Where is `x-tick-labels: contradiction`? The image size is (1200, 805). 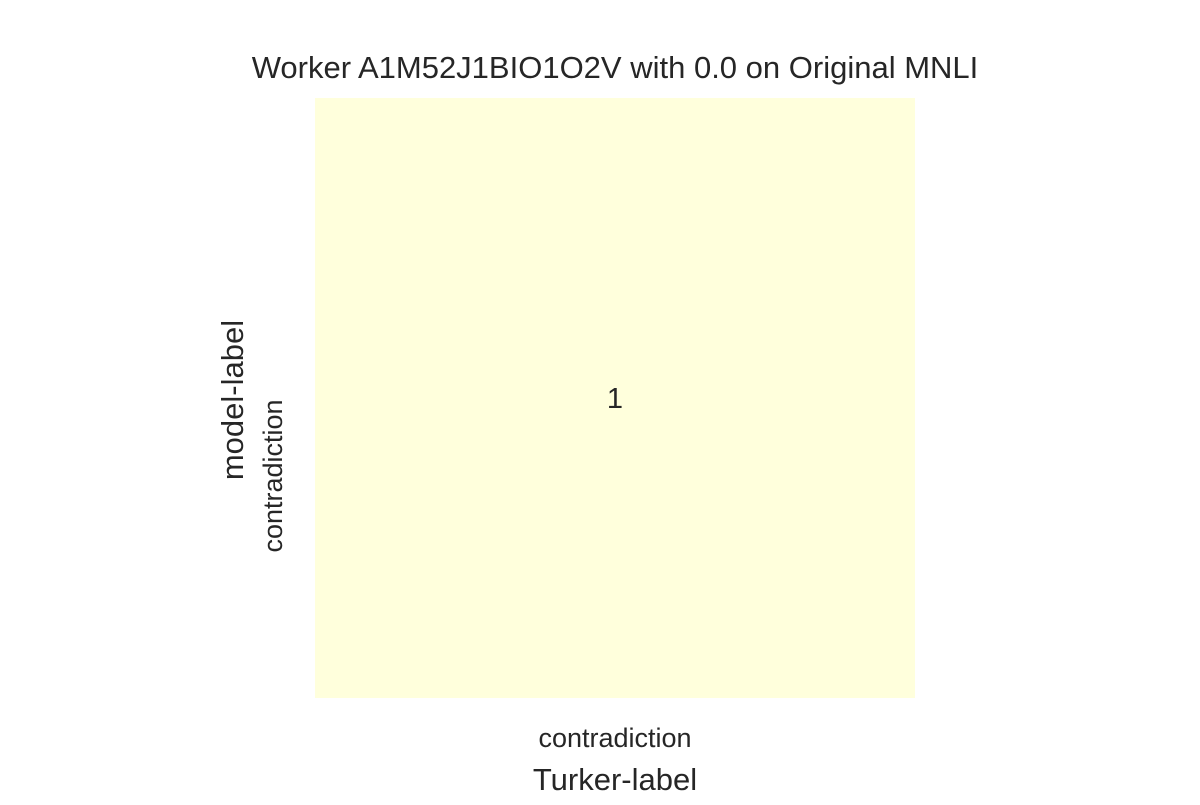 x-tick-labels: contradiction is located at coordinates (614, 738).